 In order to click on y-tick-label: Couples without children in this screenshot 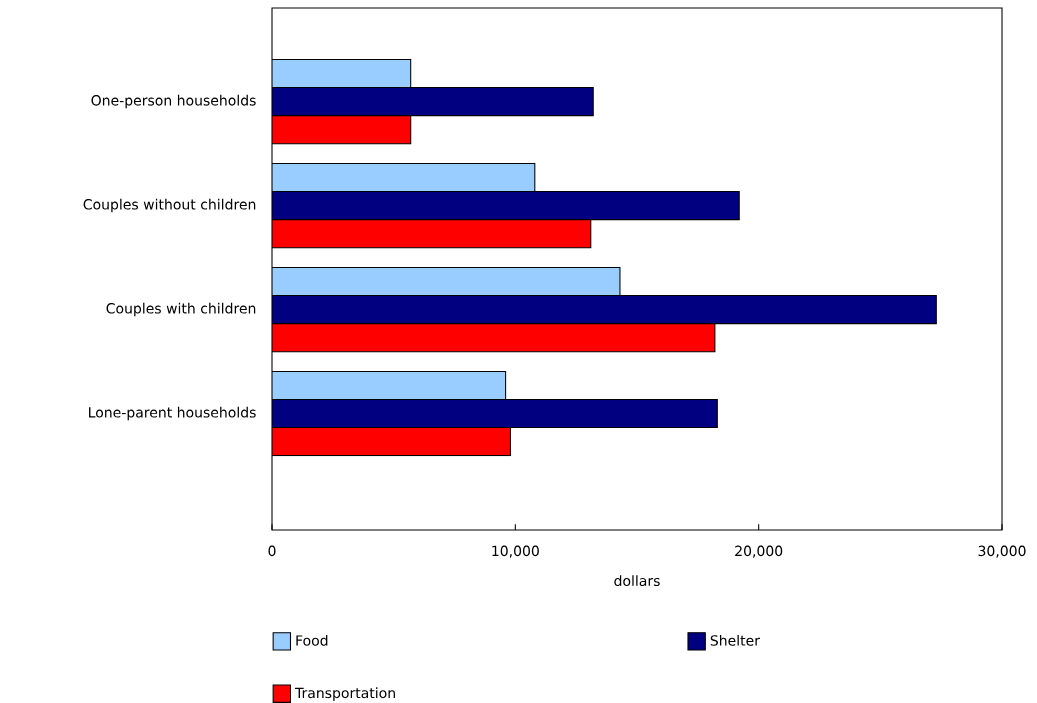, I will do `click(169, 205)`.